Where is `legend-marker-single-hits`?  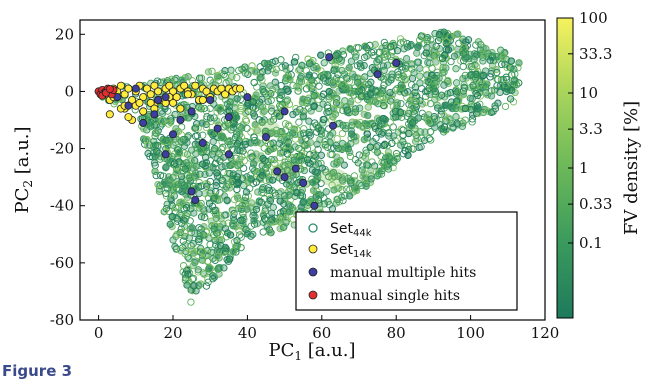
legend-marker-single-hits is located at coordinates (313, 295).